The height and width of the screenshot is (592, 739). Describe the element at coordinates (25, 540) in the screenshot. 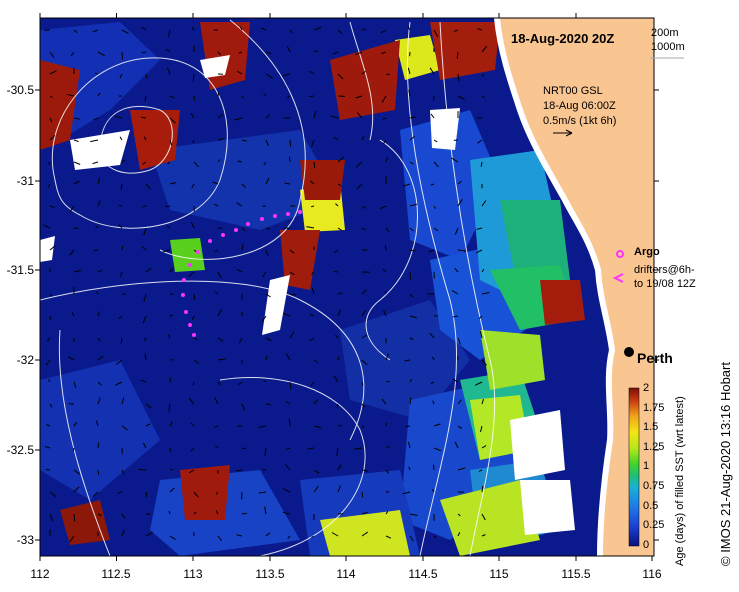

I see `y-tick-label: -33` at that location.